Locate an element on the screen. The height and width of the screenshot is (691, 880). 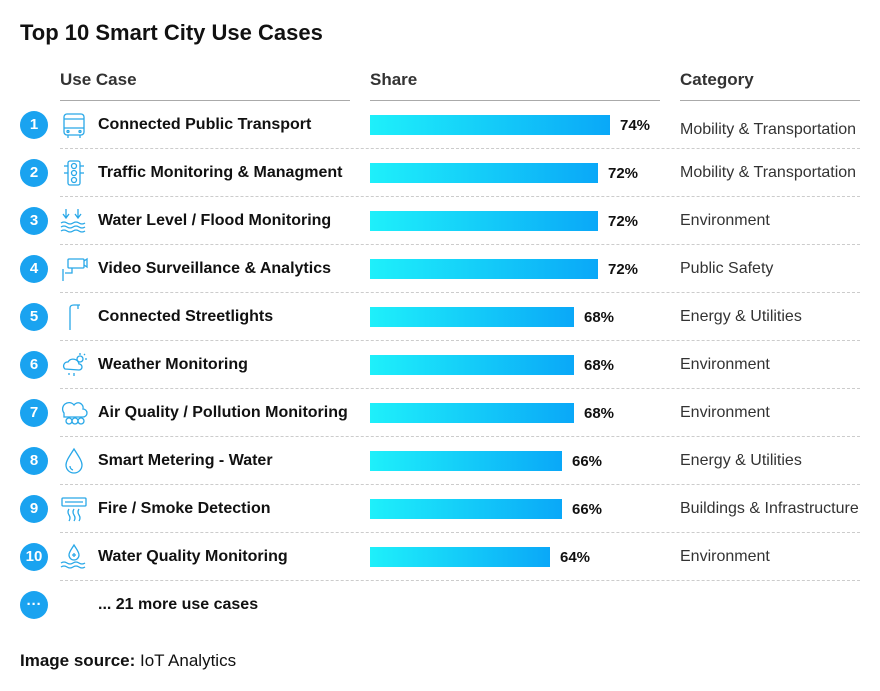
rank-badge: 2 is located at coordinates (34, 173).